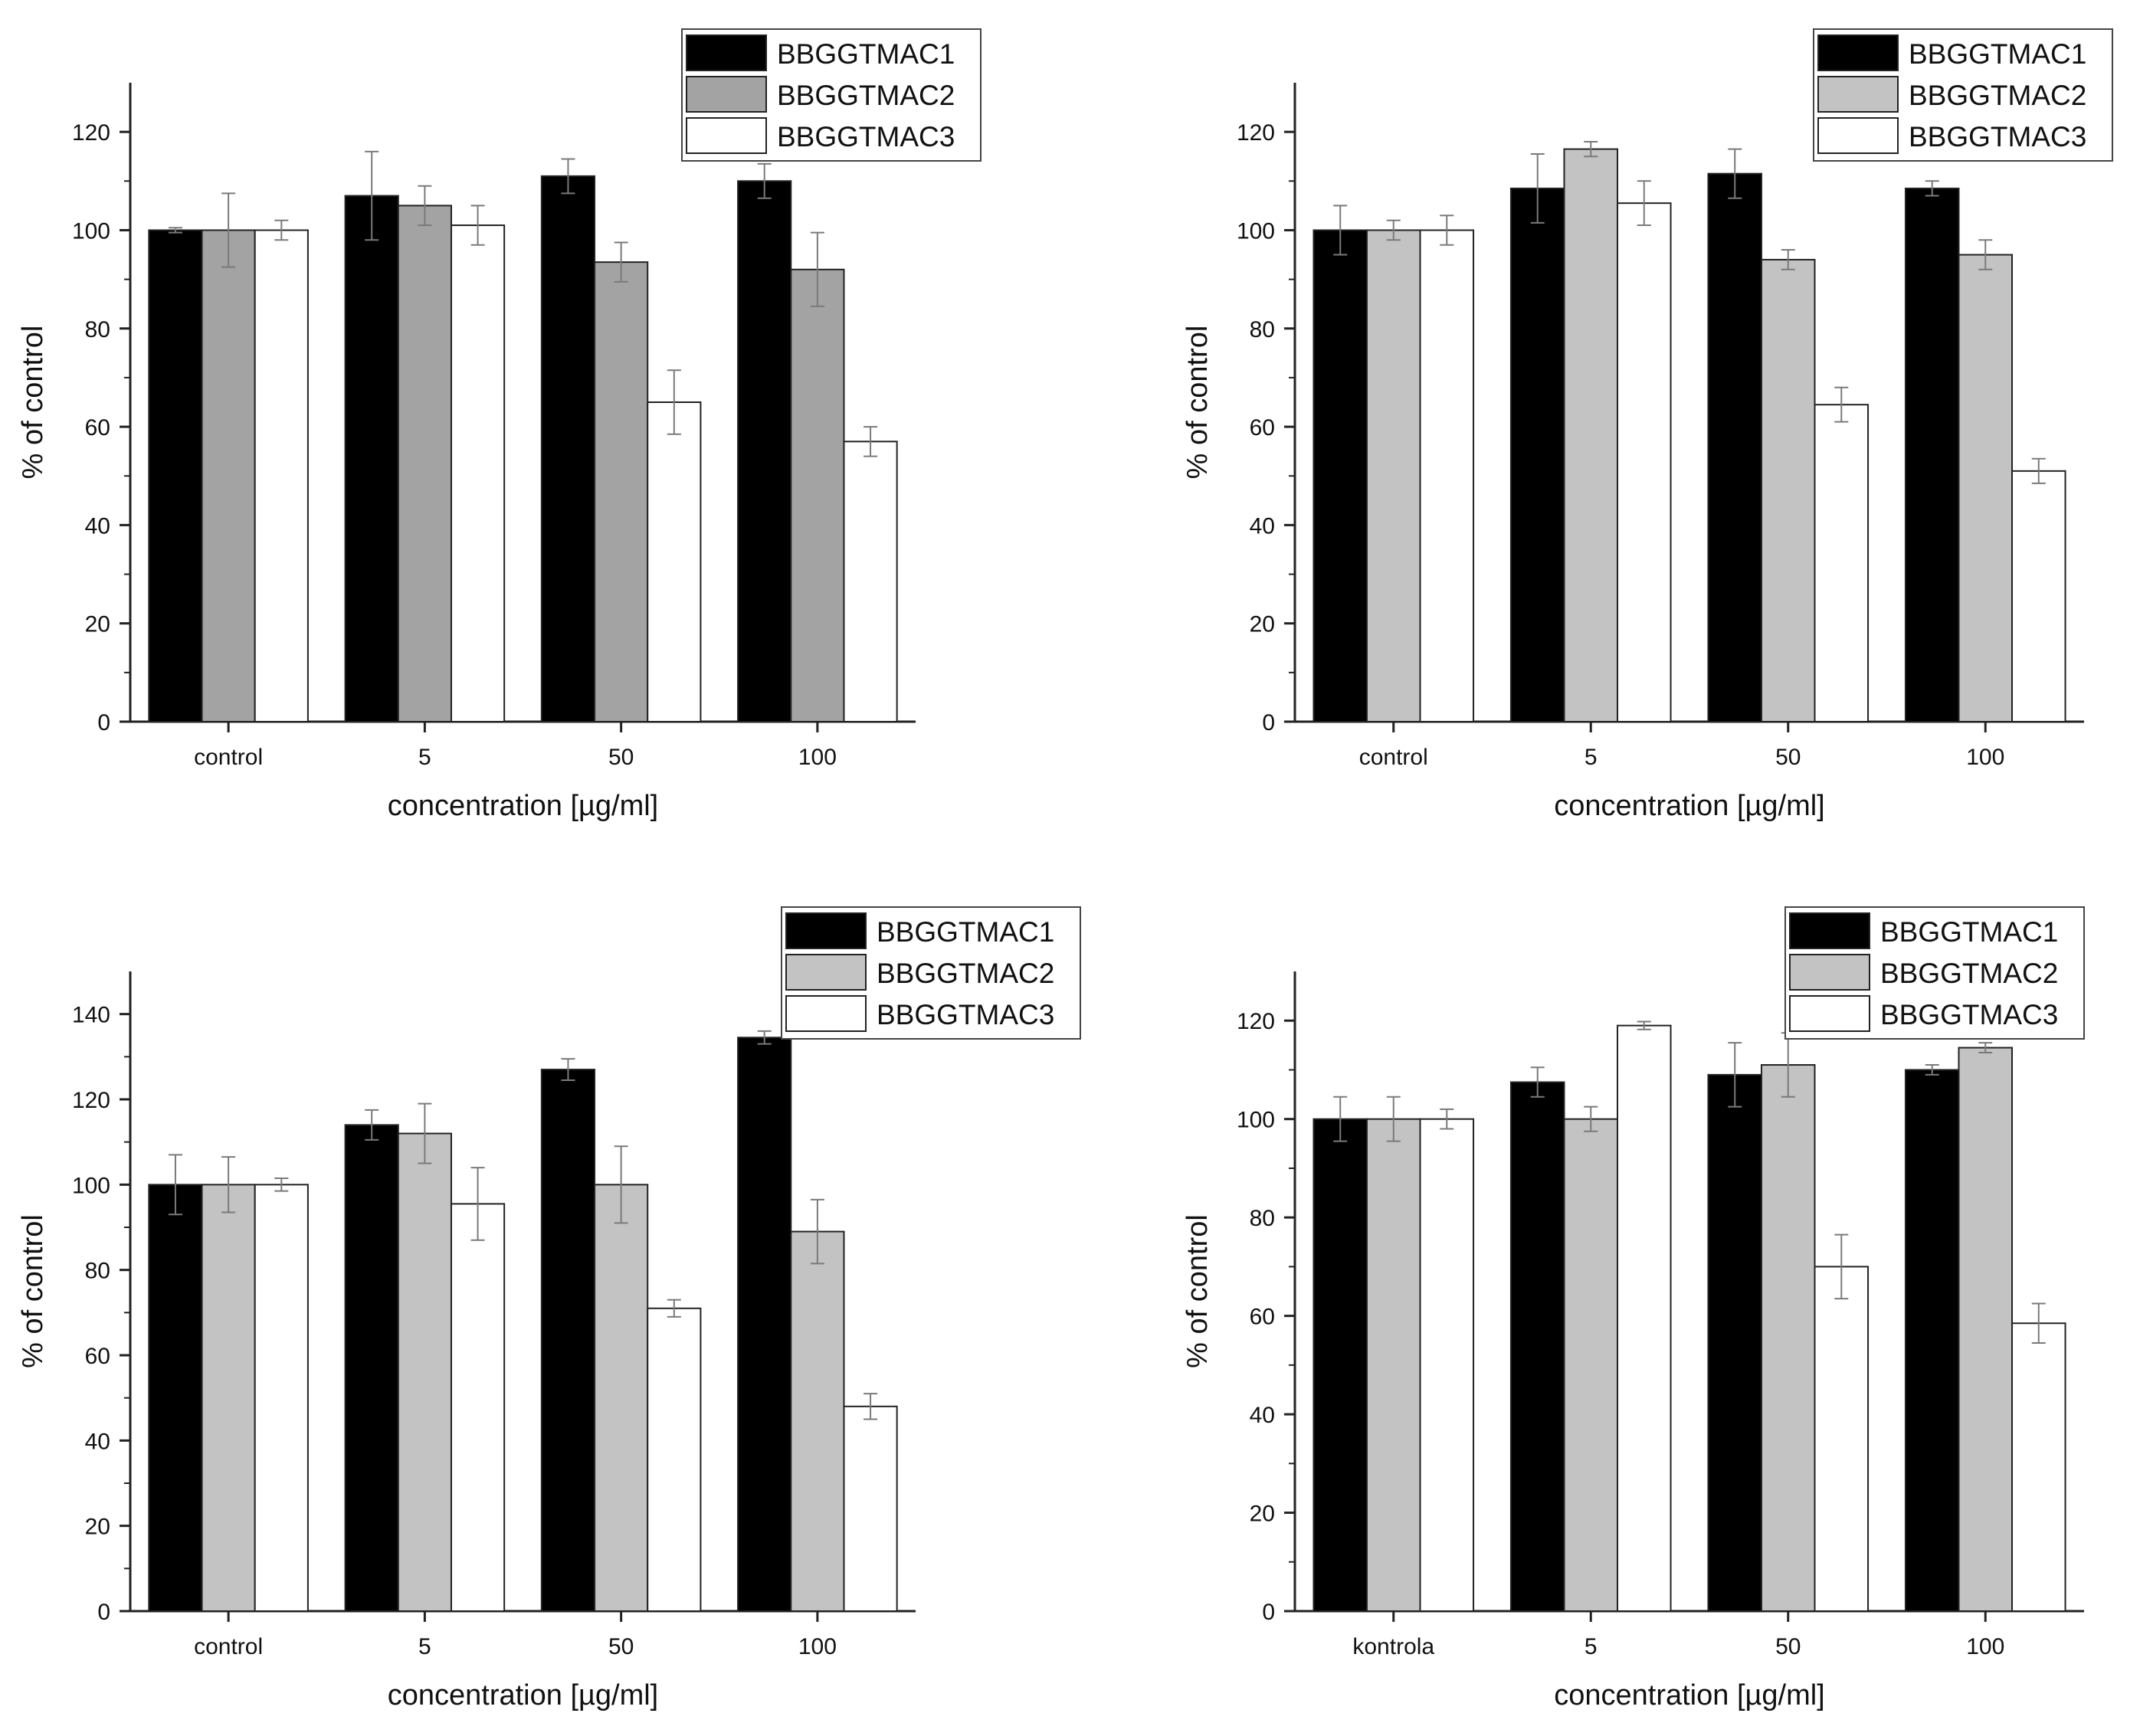  I want to click on x-tick-label: kontrola, so click(1393, 1646).